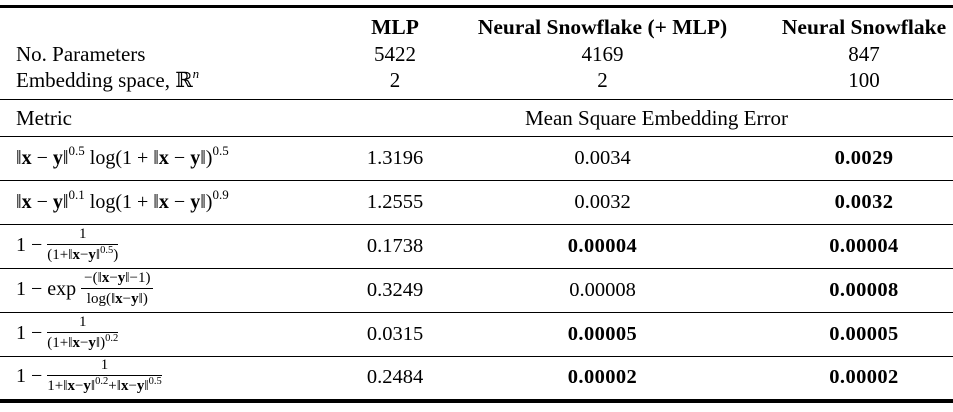 This screenshot has width=953, height=412. Describe the element at coordinates (395, 334) in the screenshot. I see `value-cell-mlp: 0.0315` at that location.